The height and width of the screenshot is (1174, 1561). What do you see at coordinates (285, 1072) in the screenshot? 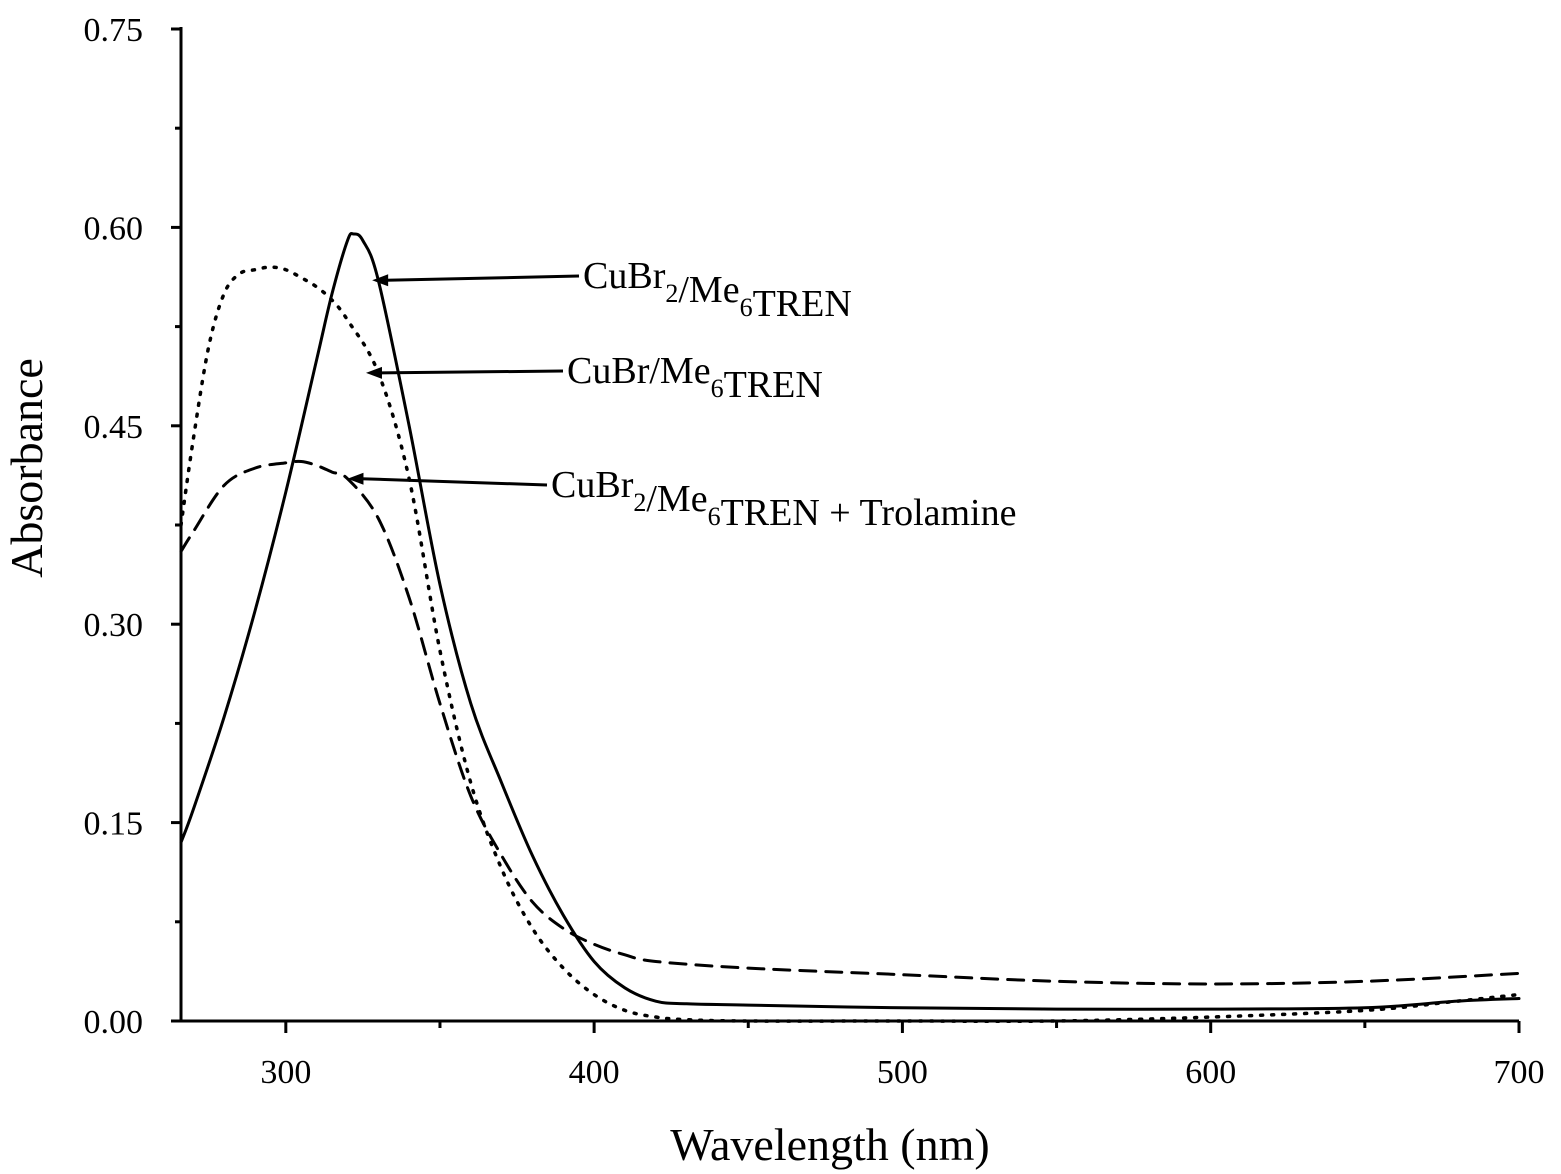
I see `x-tick-label: 300` at bounding box center [285, 1072].